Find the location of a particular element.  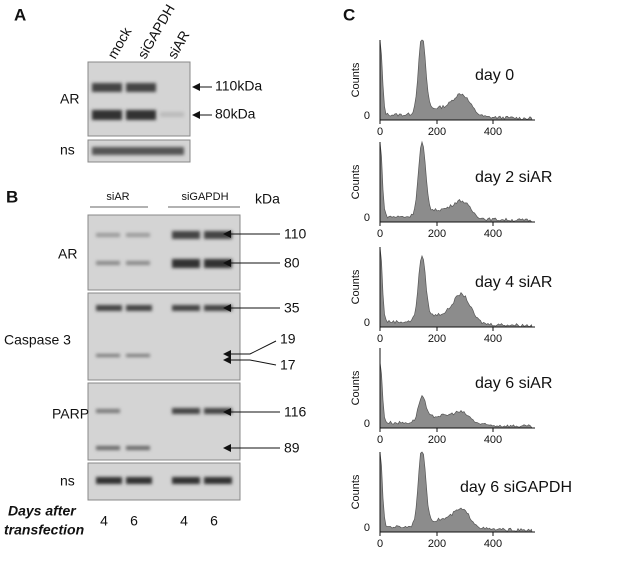

marker-label: 110kDa is located at coordinates (238, 86).